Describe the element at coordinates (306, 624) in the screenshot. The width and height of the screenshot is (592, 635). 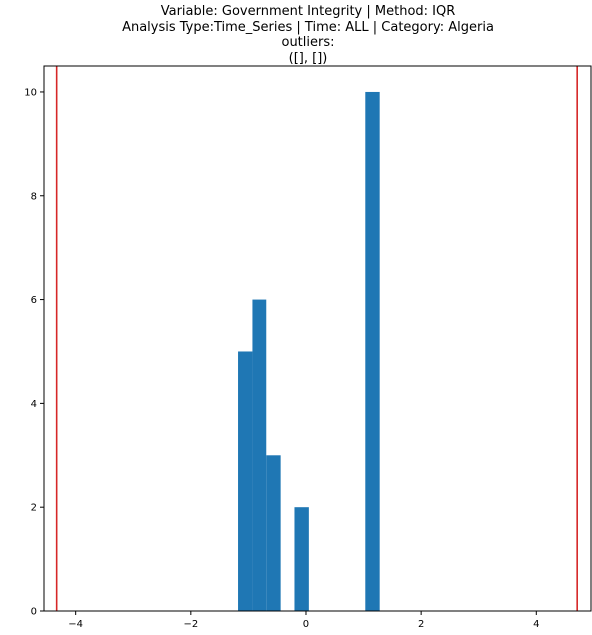
I see `x-tick-label: 0` at that location.